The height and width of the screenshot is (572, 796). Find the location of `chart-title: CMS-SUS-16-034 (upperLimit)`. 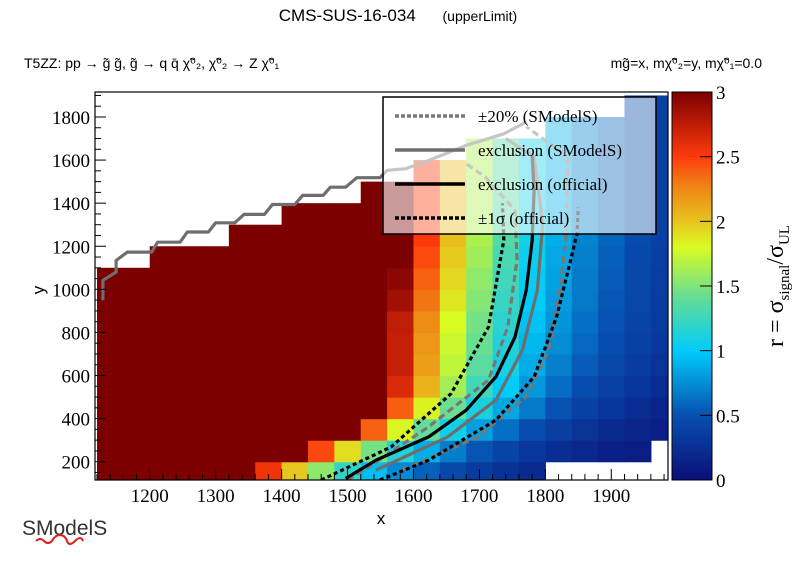

chart-title: CMS-SUS-16-034 (upperLimit) is located at coordinates (398, 15).